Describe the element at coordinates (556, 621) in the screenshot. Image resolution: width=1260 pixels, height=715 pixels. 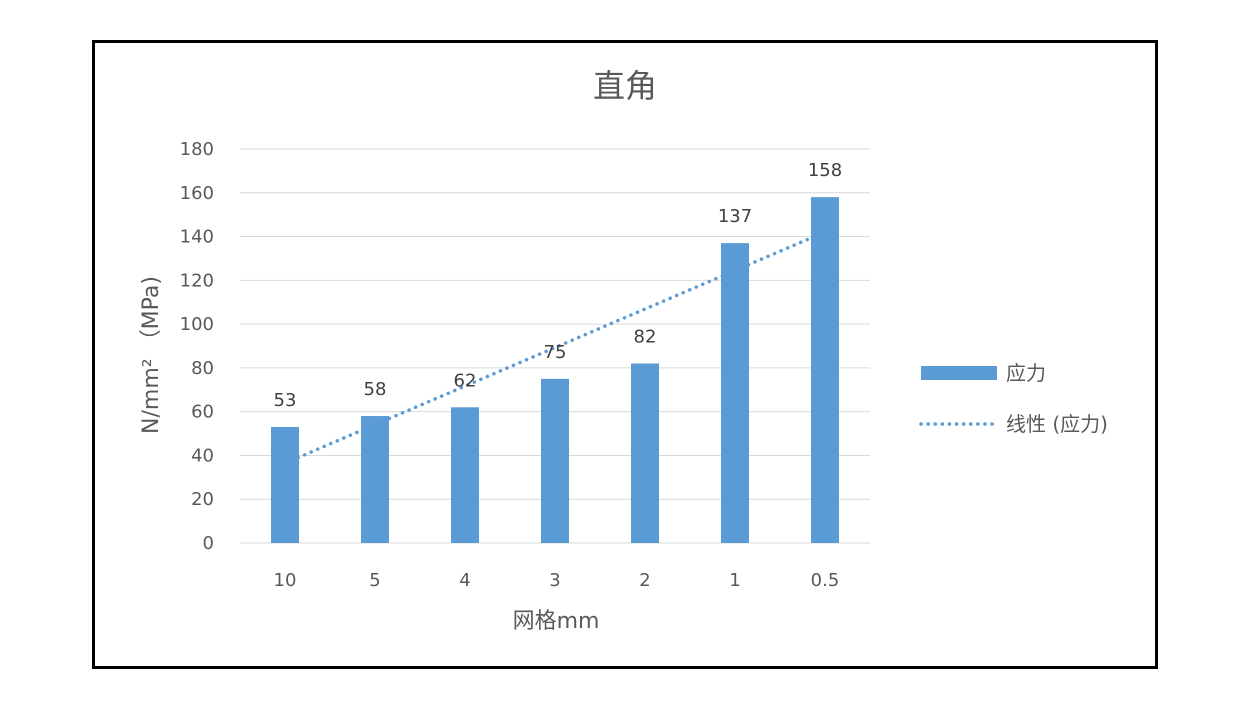
I see `x-axis-title: 网格mm` at that location.